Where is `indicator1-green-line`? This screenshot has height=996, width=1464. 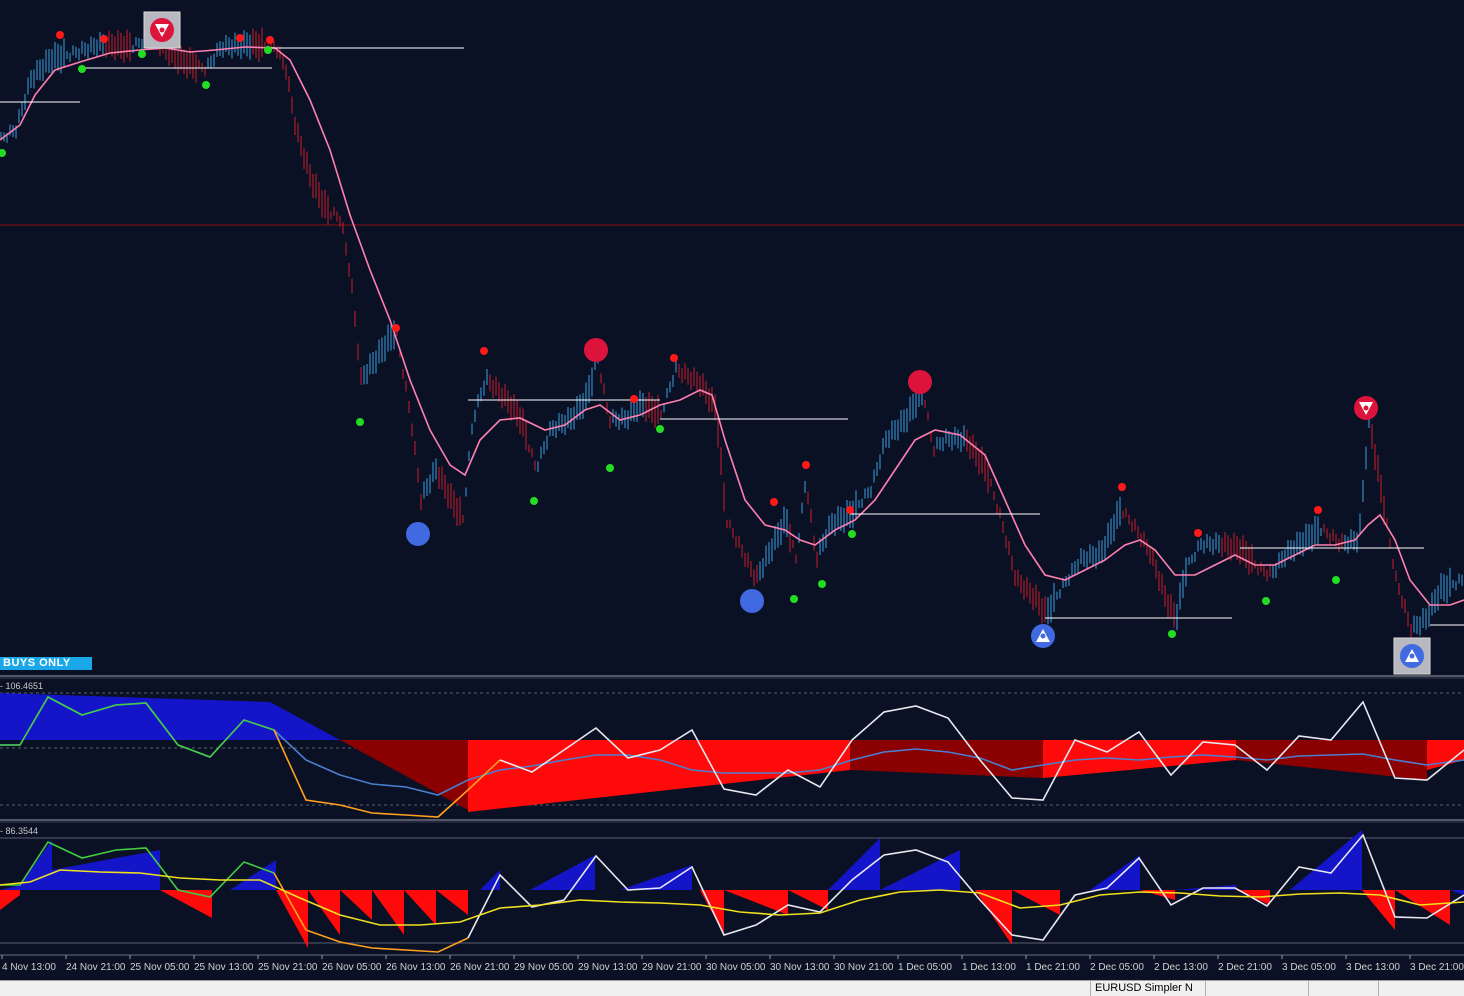
indicator1-green-line is located at coordinates (137, 726).